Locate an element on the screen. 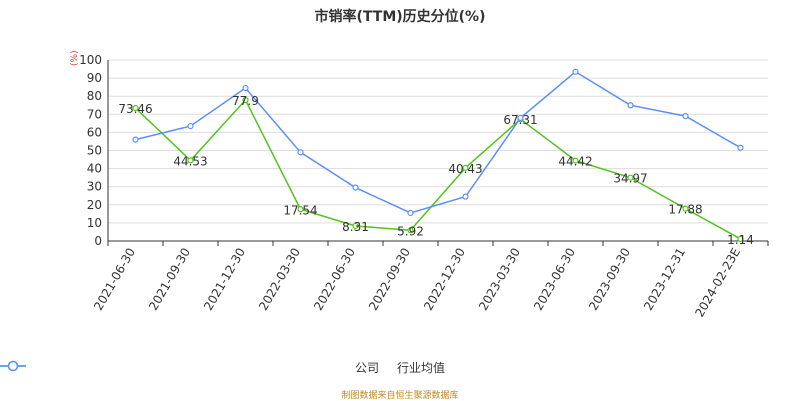  legend-item-industry-average: 行业均值 is located at coordinates (223, 367).